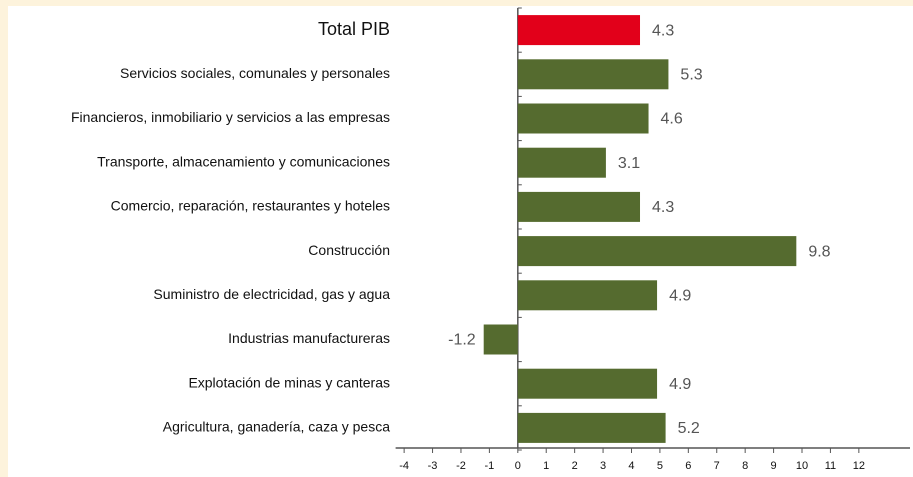  What do you see at coordinates (349, 250) in the screenshot?
I see `category-label: Construcción` at bounding box center [349, 250].